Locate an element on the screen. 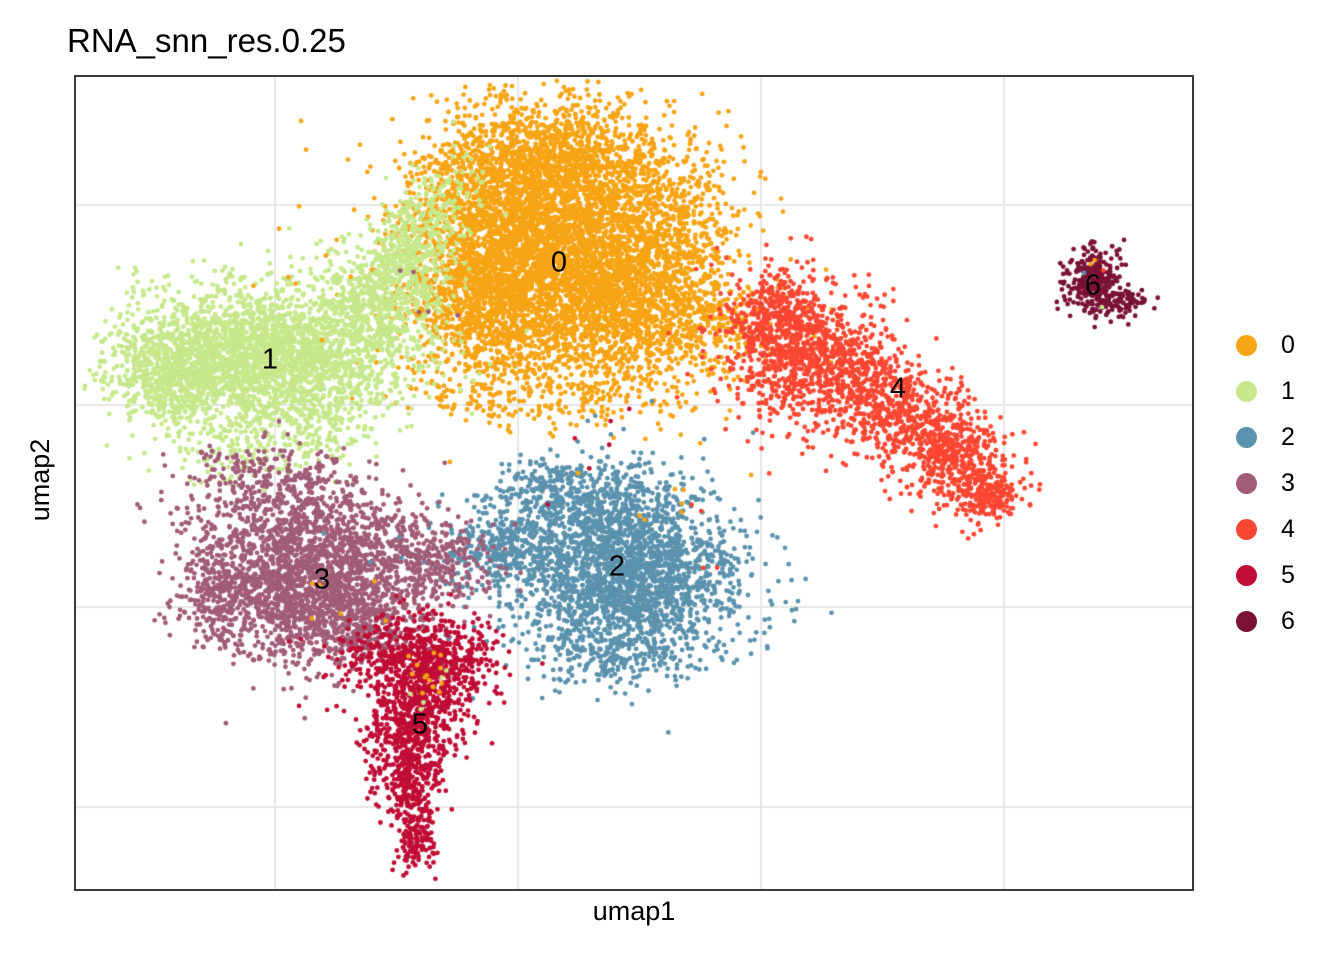 This screenshot has width=1344, height=960. legend-label: 0 is located at coordinates (1288, 345).